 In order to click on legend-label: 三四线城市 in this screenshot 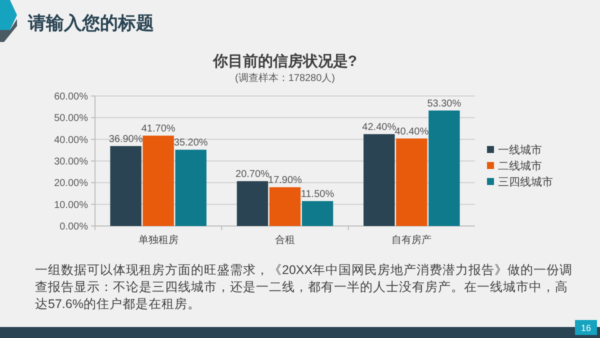, I will do `click(525, 182)`.